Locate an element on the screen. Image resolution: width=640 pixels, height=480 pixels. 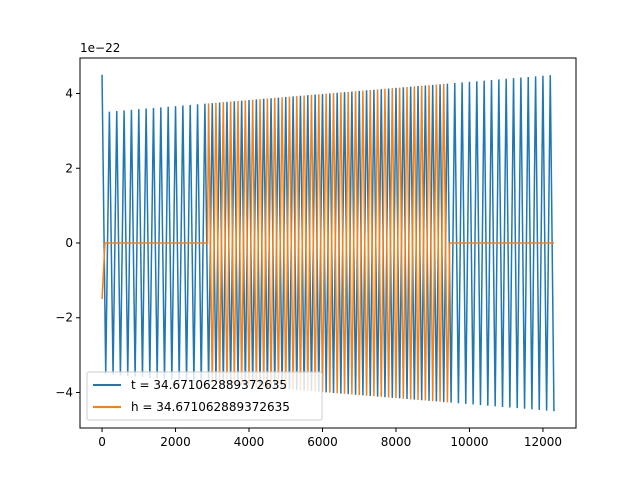
x-tick-label: 6000 is located at coordinates (322, 442).